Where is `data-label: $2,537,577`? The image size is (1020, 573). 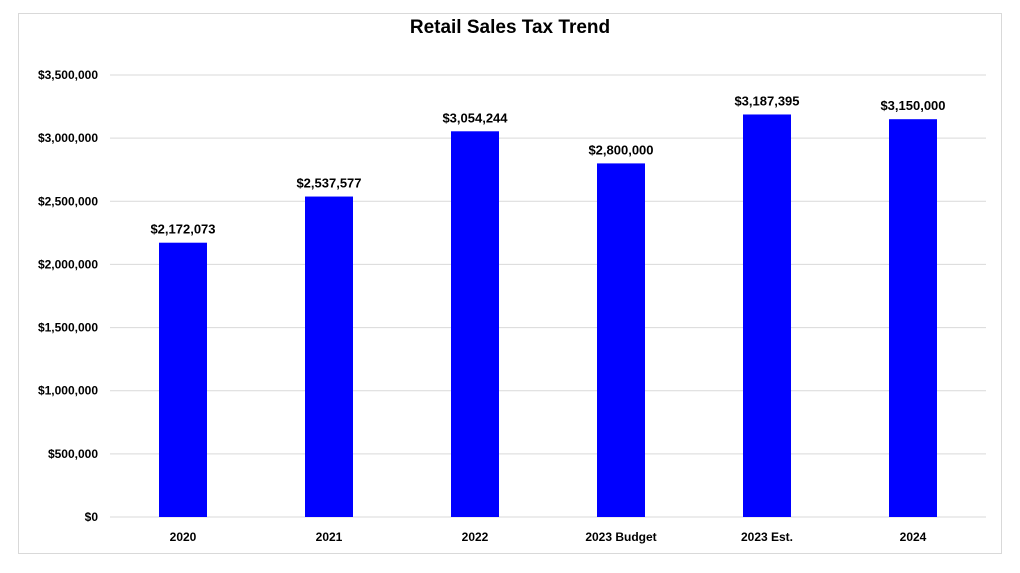
data-label: $2,537,577 is located at coordinates (328, 183).